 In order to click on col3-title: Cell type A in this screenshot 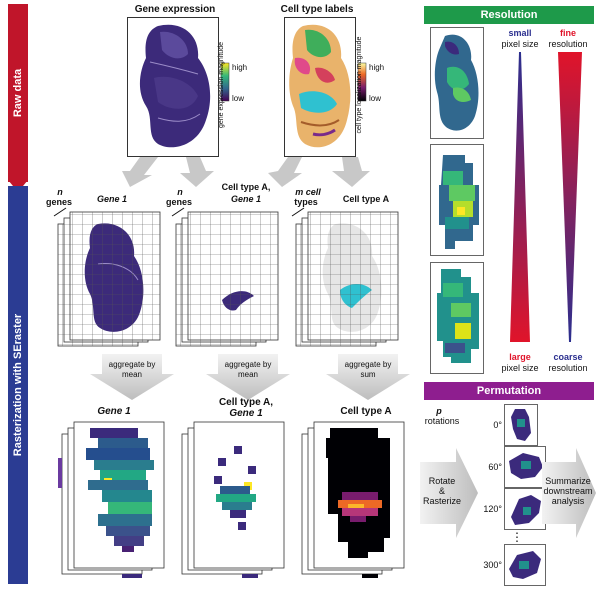, I will do `click(366, 199)`.